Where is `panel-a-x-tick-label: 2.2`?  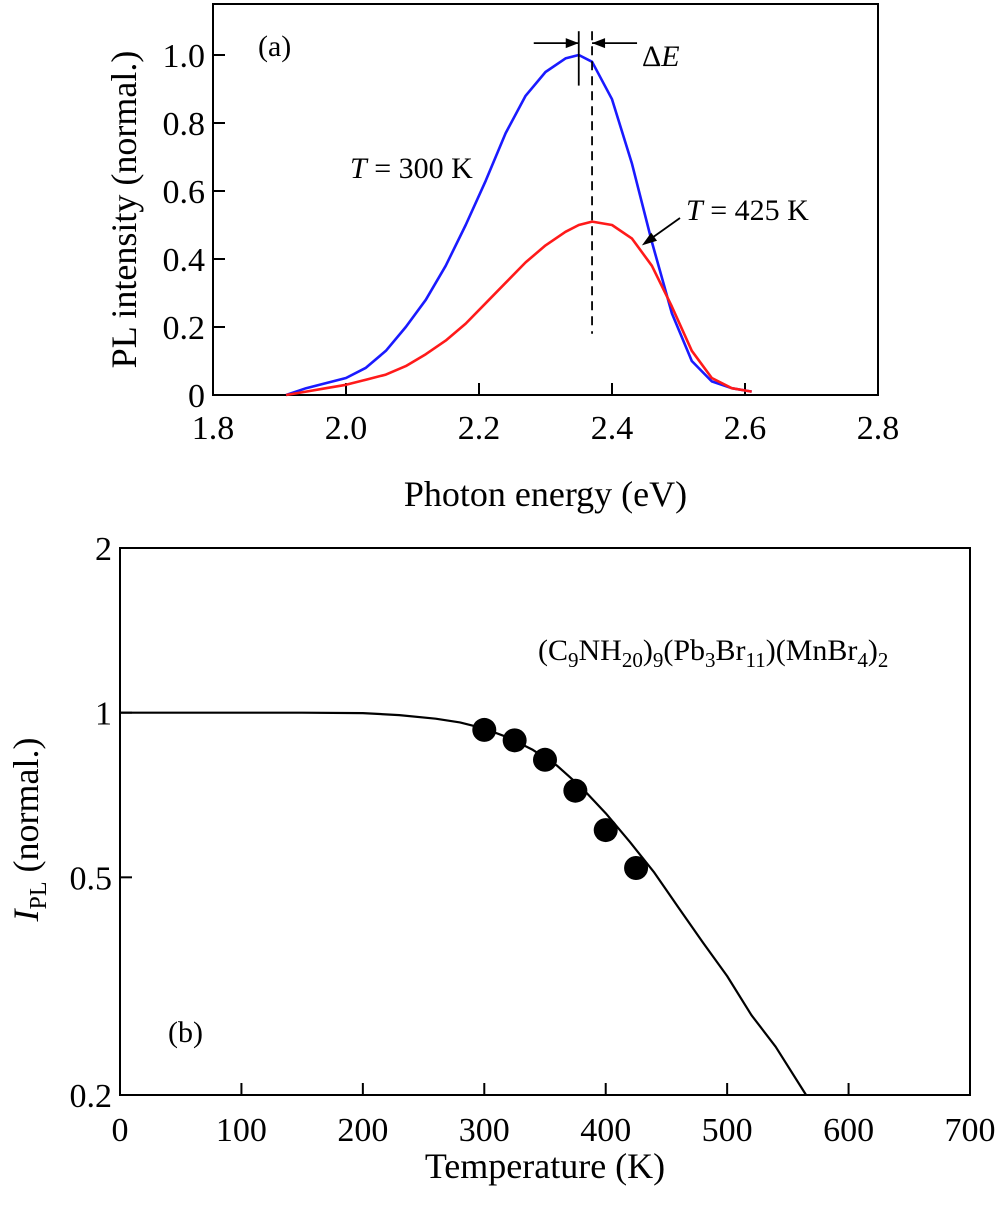
panel-a-x-tick-label: 2.2 is located at coordinates (479, 428).